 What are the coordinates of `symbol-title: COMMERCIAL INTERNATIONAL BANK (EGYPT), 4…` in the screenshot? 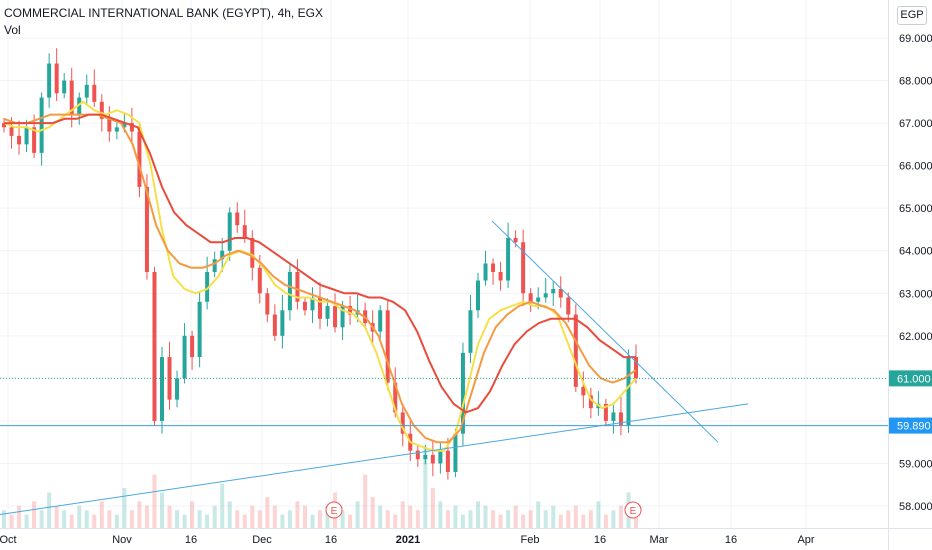 It's located at (163, 13).